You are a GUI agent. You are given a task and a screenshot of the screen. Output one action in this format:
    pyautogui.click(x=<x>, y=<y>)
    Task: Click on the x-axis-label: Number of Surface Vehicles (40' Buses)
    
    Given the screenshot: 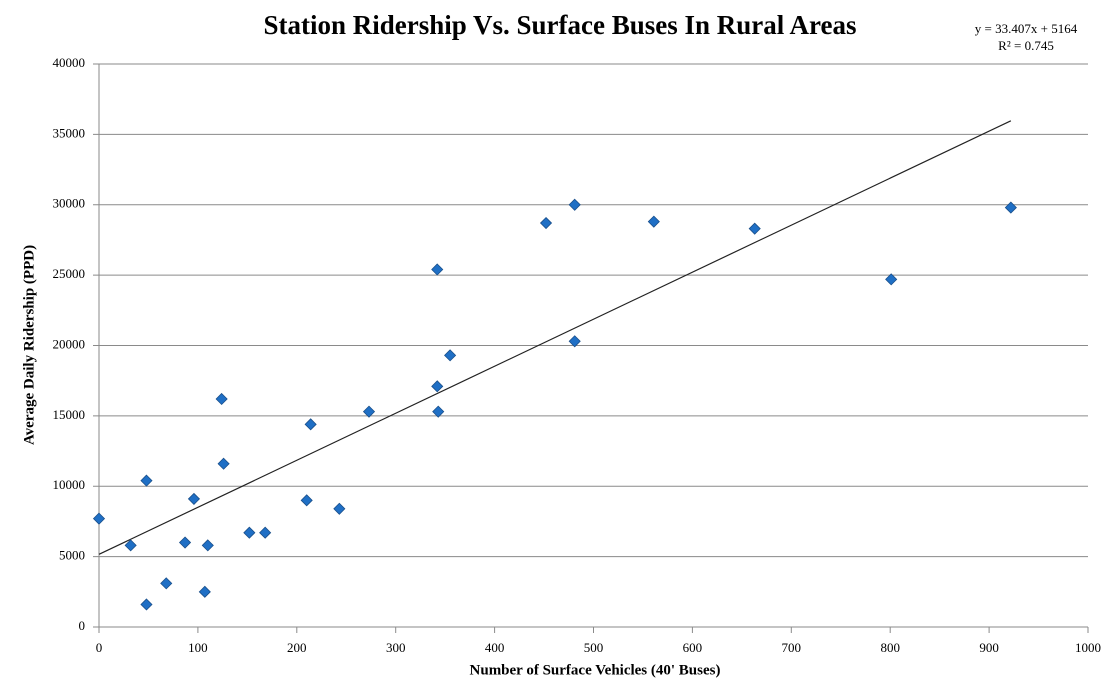 What is the action you would take?
    pyautogui.click(x=595, y=670)
    